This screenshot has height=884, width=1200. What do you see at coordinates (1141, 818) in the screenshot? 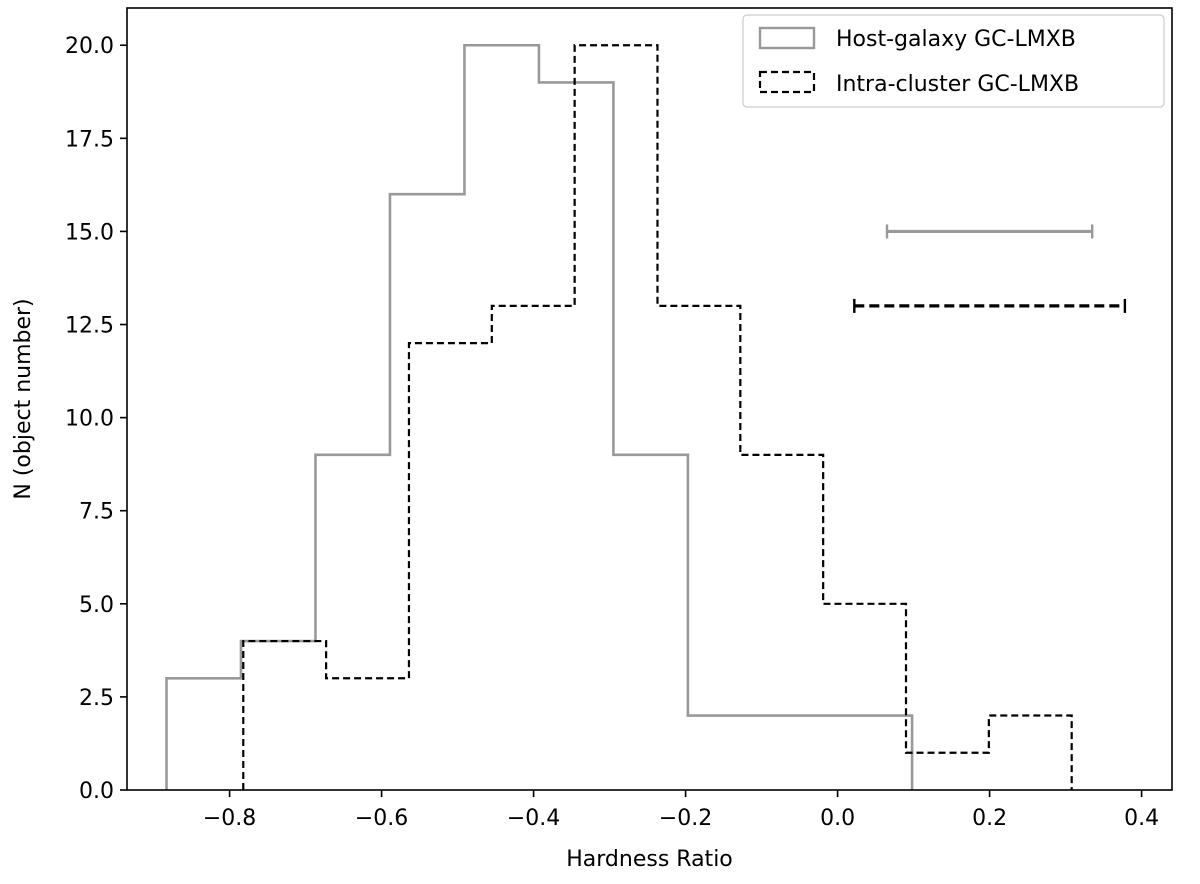
I see `x-tick-label: 0.4` at bounding box center [1141, 818].